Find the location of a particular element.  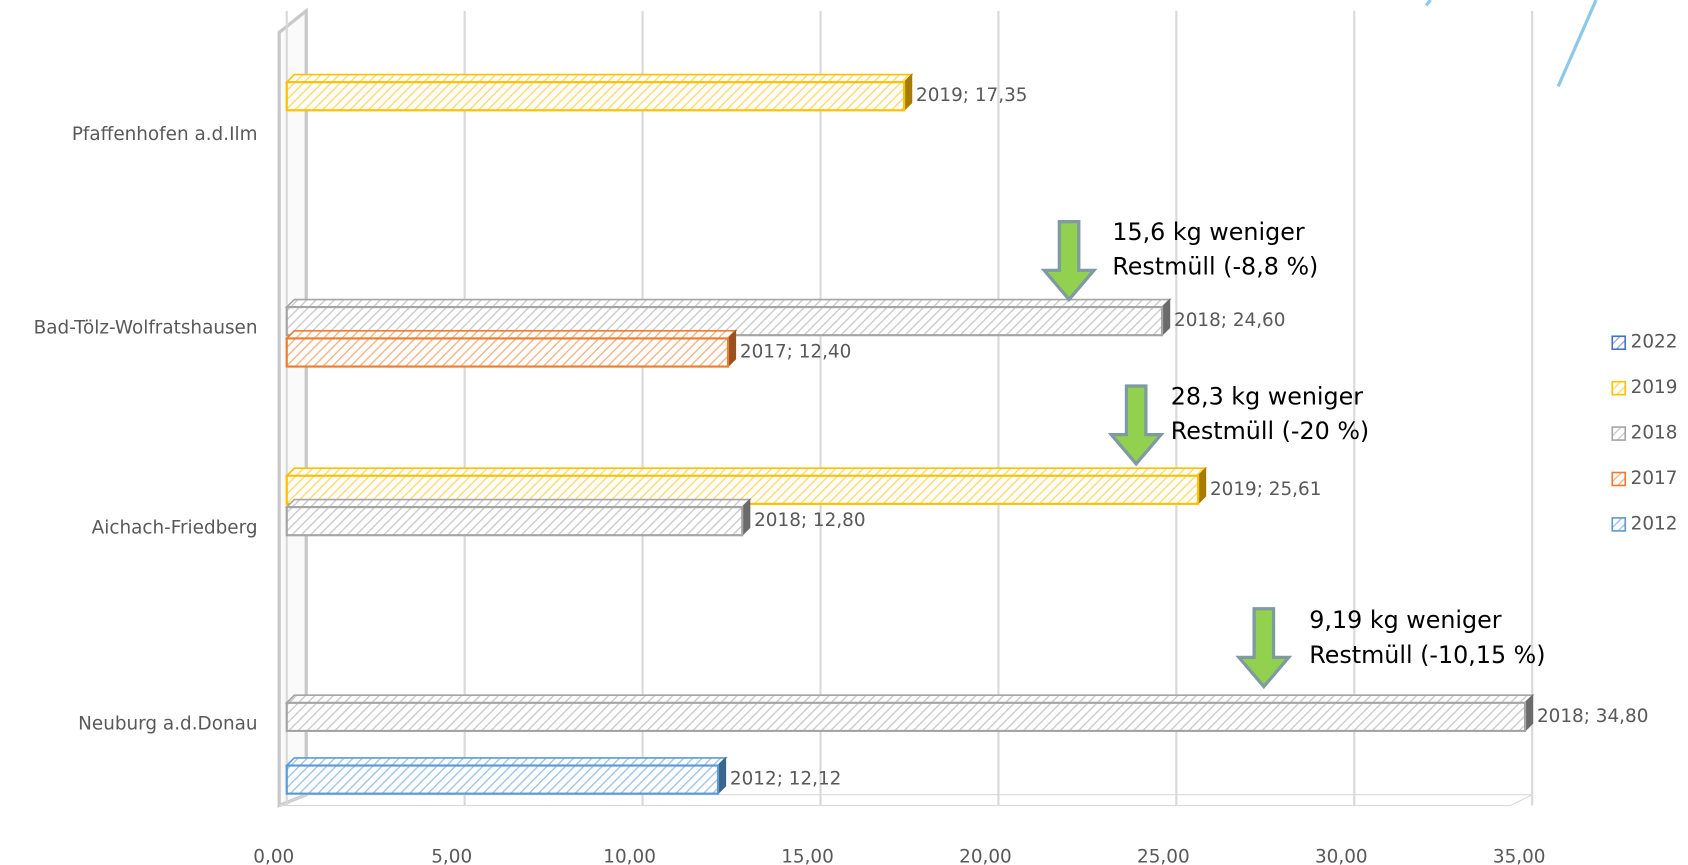

annotation-text: Restmüll (-20 %) is located at coordinates (1270, 431).